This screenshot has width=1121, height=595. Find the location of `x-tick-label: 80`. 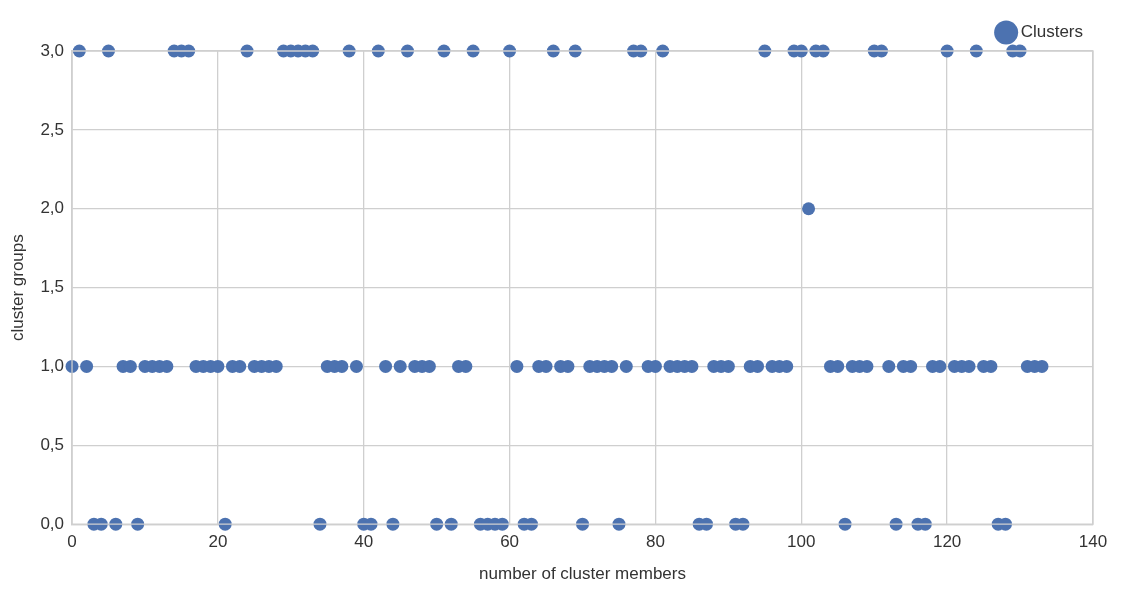

x-tick-label: 80 is located at coordinates (655, 542).